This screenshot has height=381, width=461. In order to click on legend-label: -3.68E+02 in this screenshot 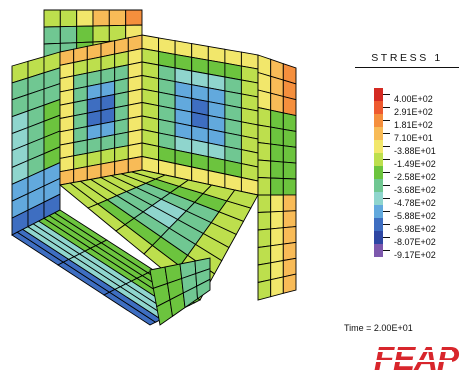, I will do `click(415, 190)`.